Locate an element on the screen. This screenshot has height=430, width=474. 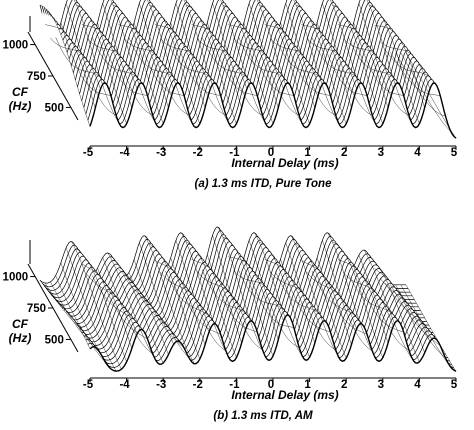
x-tick-label: 3 is located at coordinates (381, 153).